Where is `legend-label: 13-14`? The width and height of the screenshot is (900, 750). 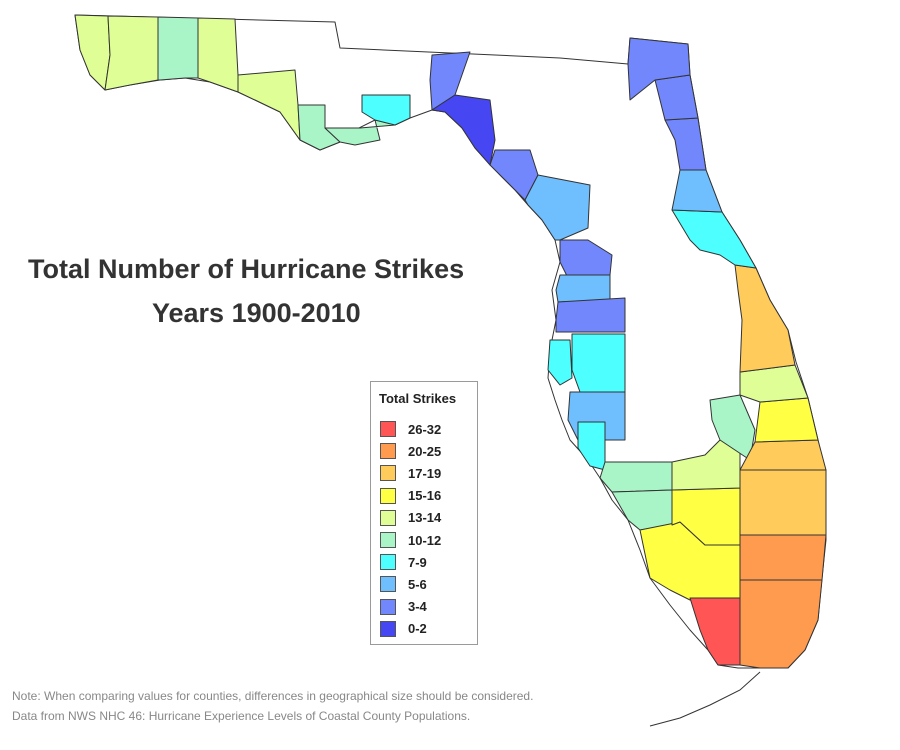
legend-label: 13-14 is located at coordinates (425, 518).